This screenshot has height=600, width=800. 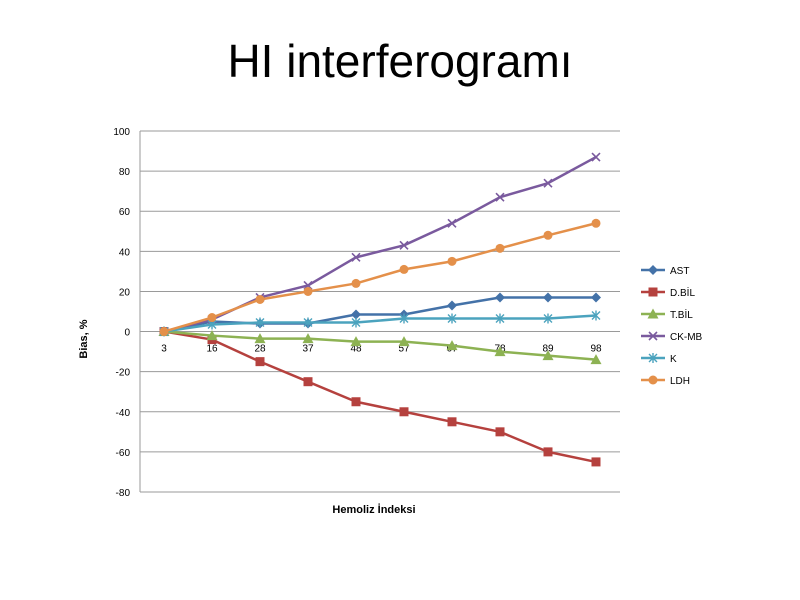 What do you see at coordinates (667, 314) in the screenshot?
I see `legend-item: T.BİL` at bounding box center [667, 314].